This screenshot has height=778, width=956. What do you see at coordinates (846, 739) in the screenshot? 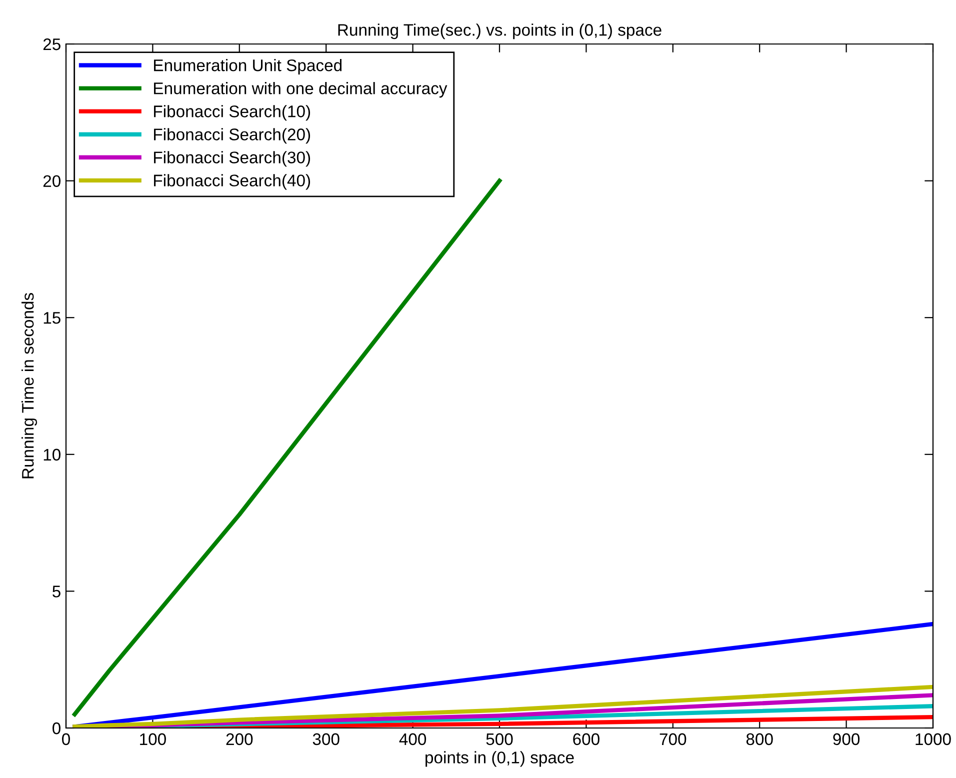
I see `x-tick-label: 900` at bounding box center [846, 739].